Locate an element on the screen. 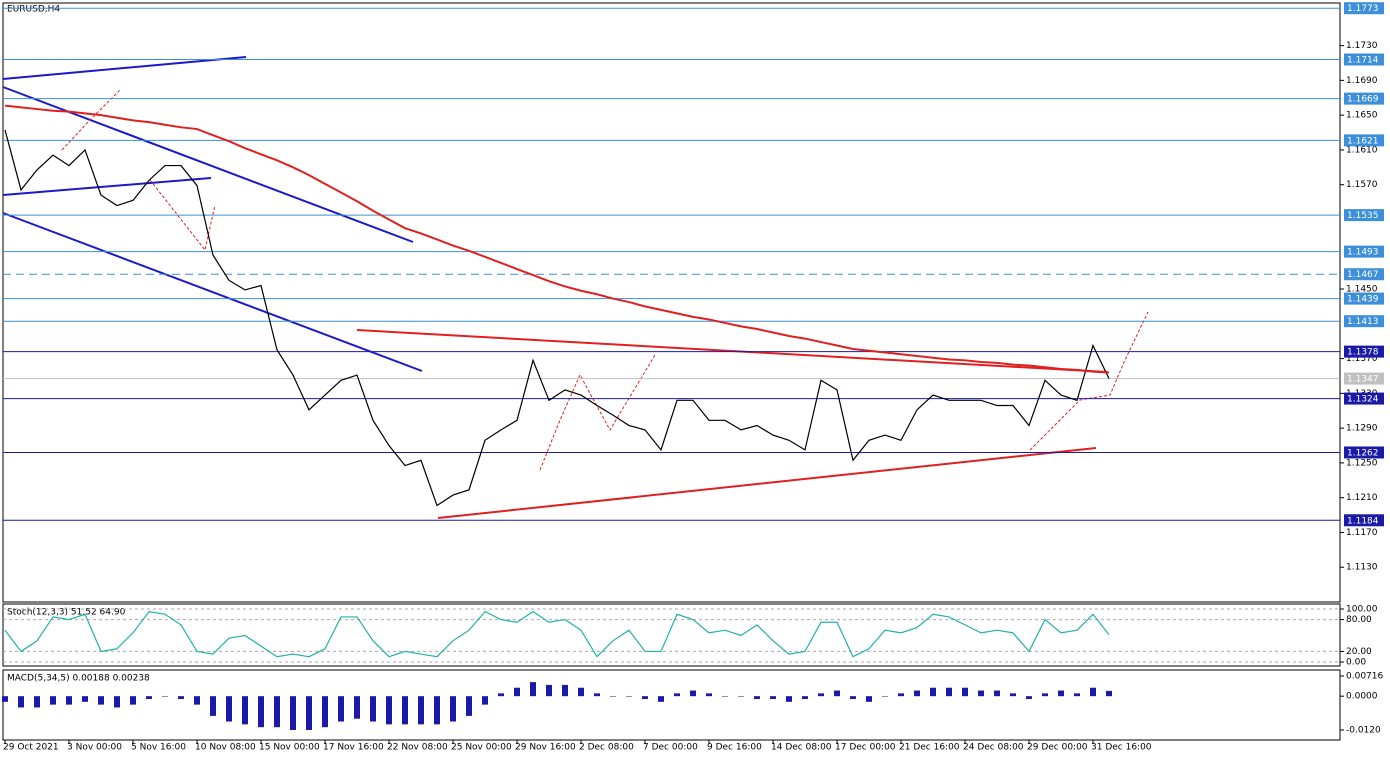 This screenshot has width=1390, height=757. level-label: 1.1773 is located at coordinates (1363, 9).